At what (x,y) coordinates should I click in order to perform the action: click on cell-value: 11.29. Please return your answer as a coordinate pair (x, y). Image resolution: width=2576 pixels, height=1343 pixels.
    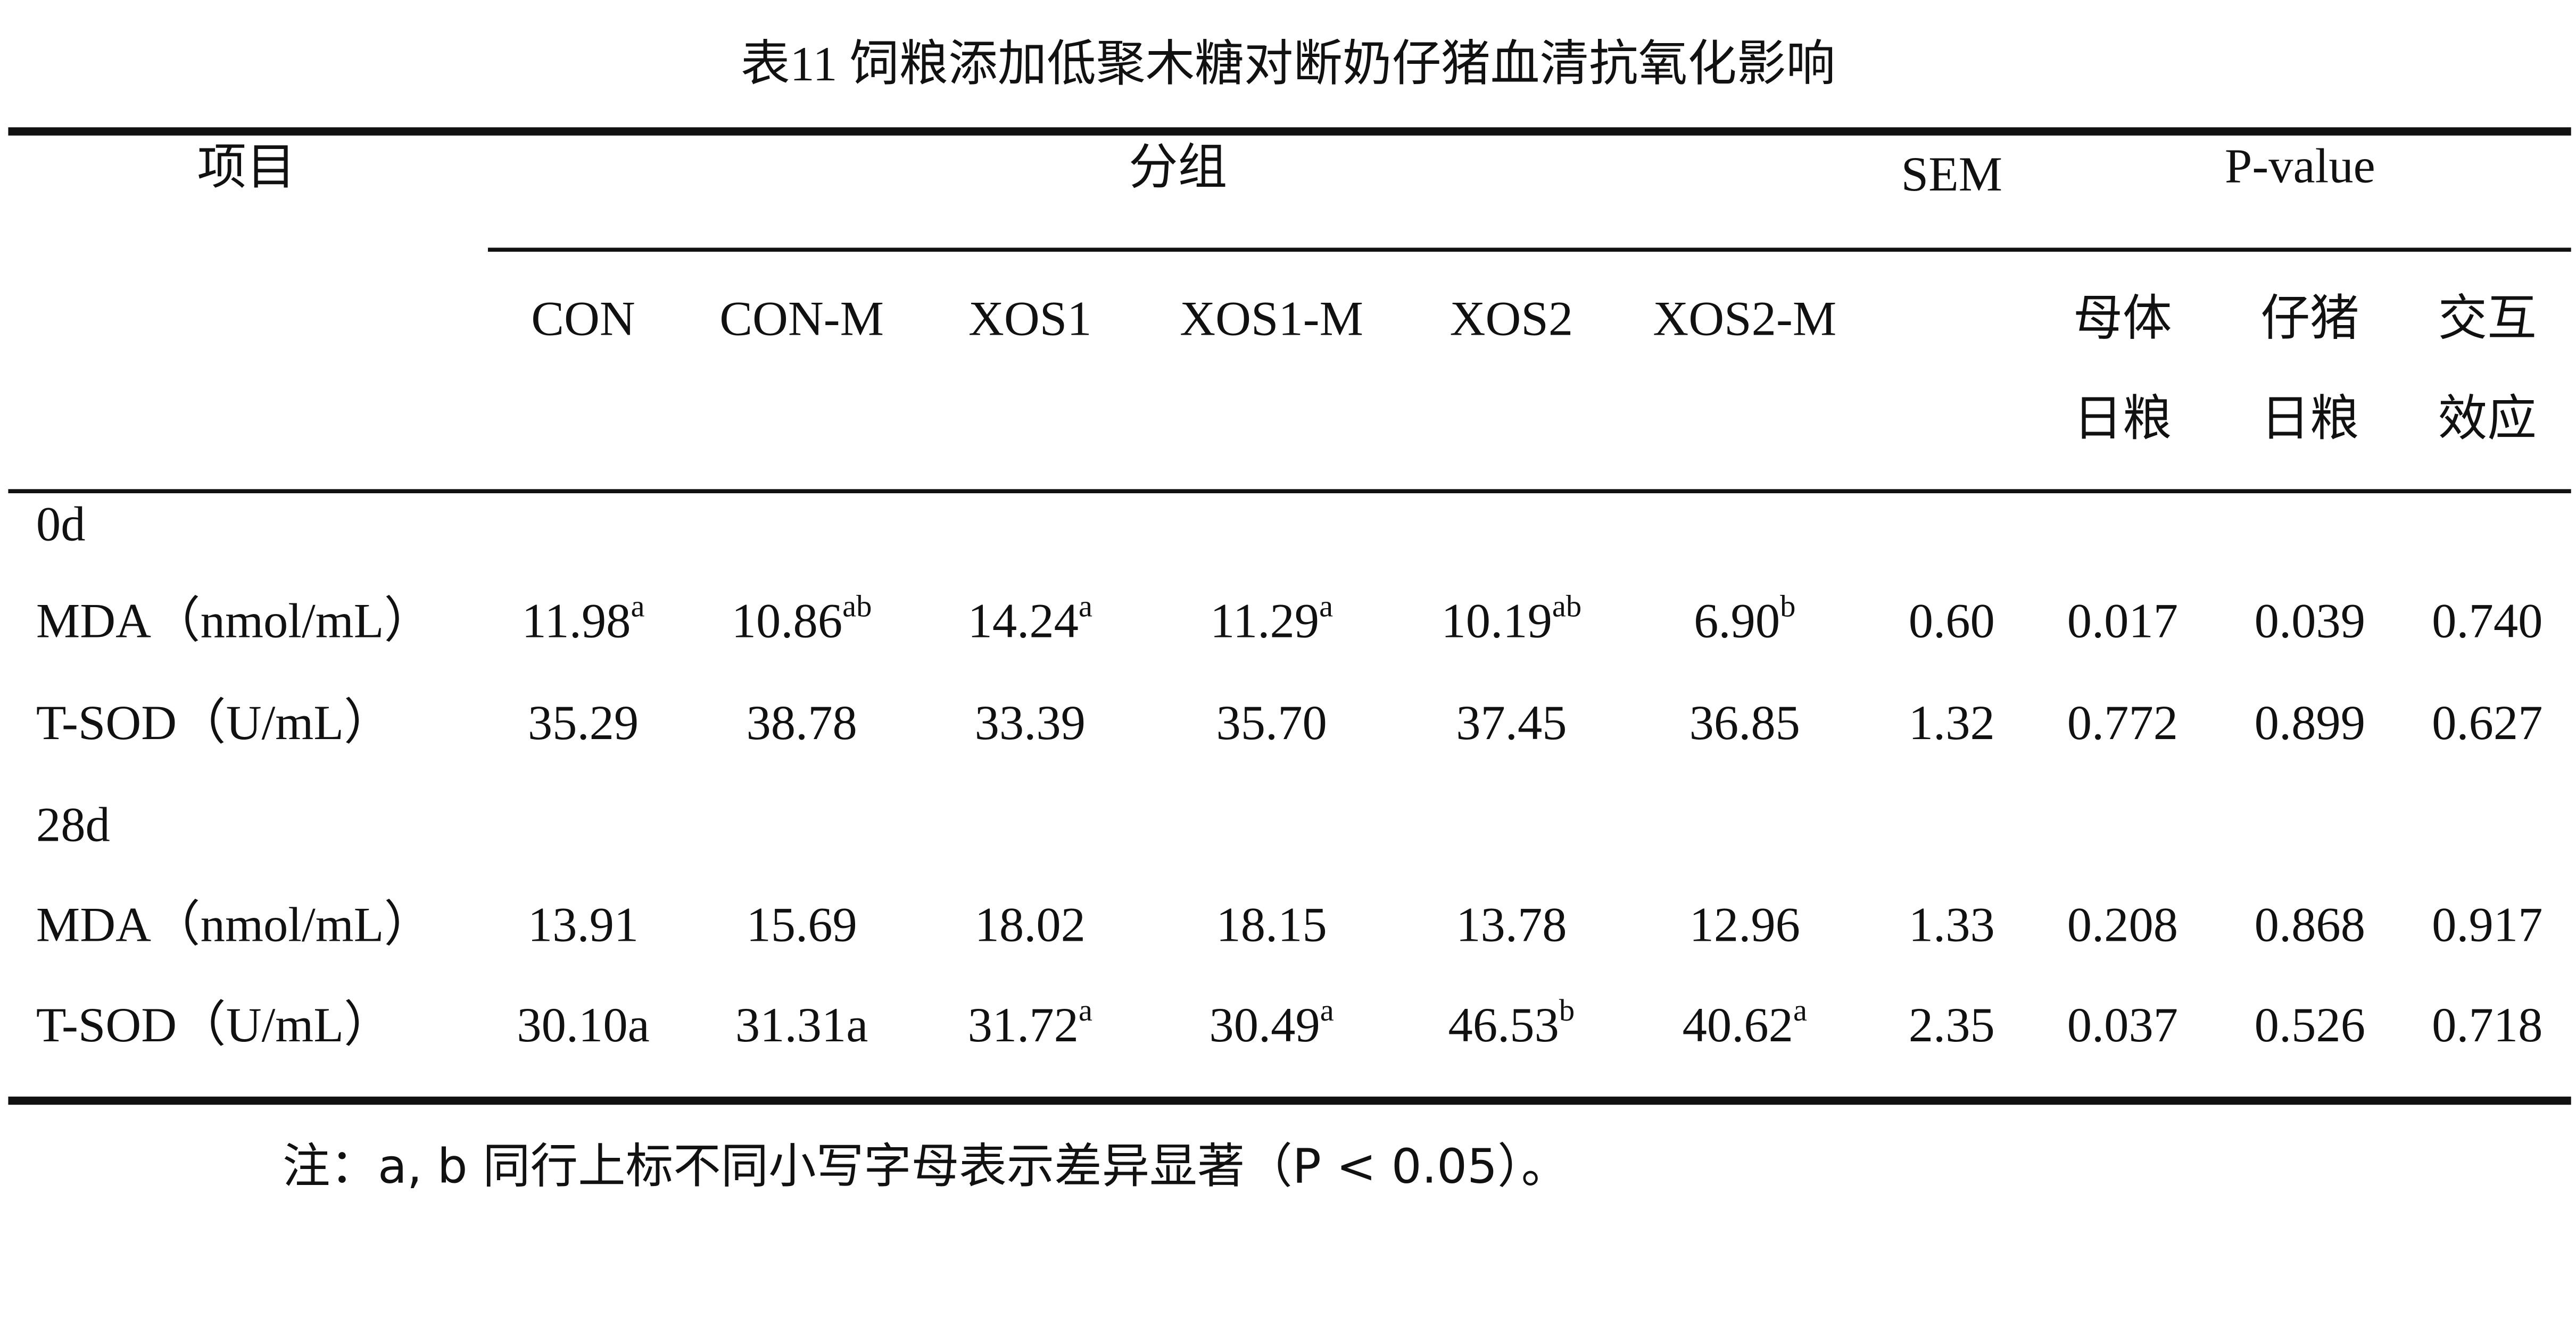
    Looking at the image, I should click on (1264, 621).